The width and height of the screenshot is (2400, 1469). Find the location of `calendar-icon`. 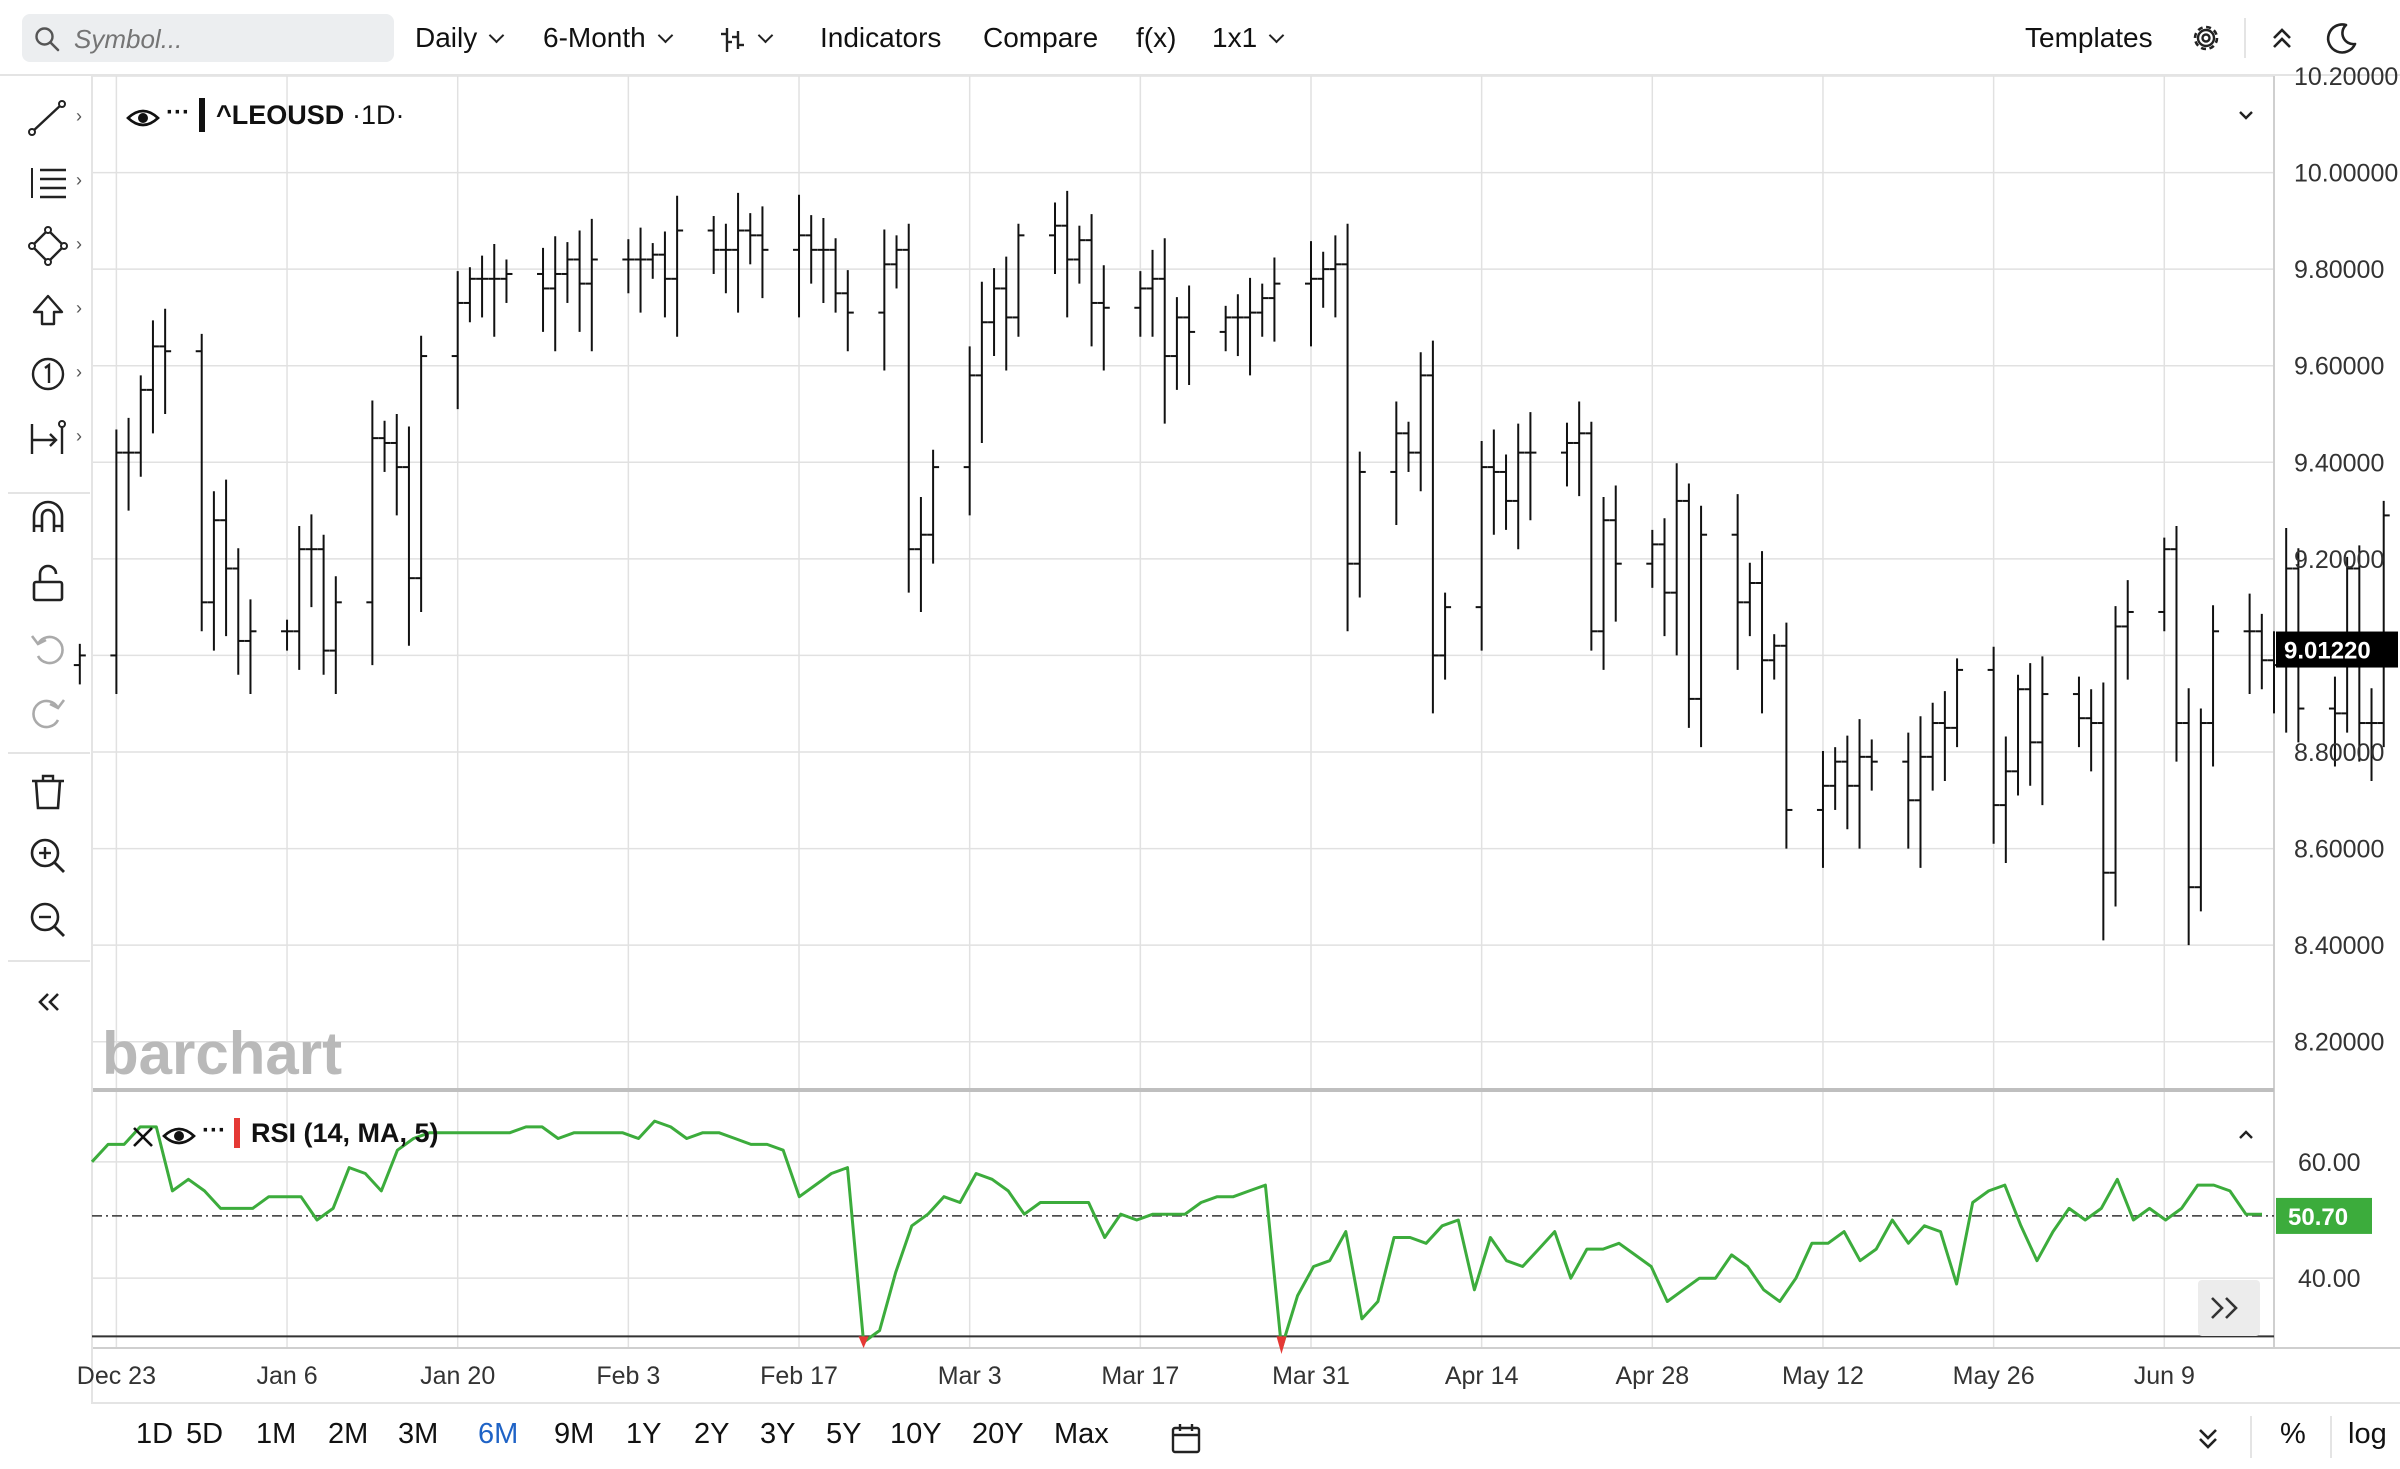

calendar-icon is located at coordinates (1186, 1438).